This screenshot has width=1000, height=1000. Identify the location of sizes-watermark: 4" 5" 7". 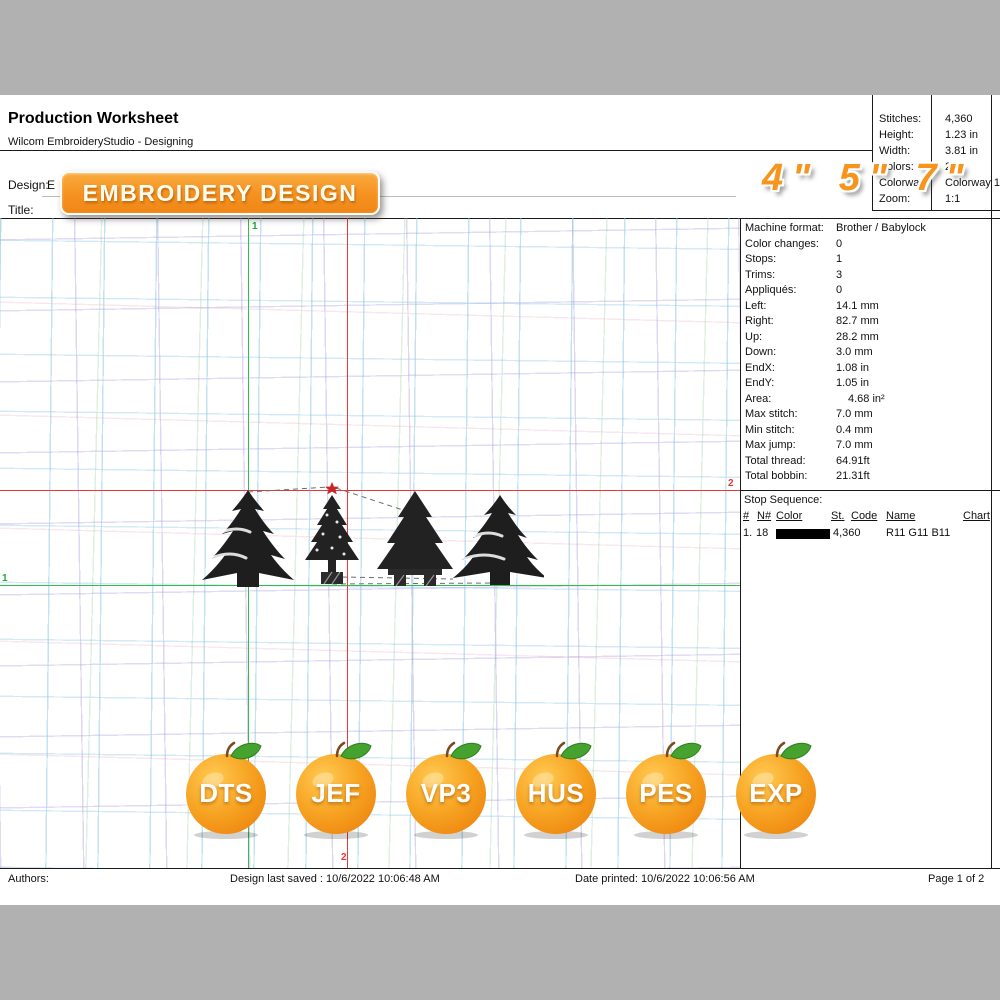
(867, 178).